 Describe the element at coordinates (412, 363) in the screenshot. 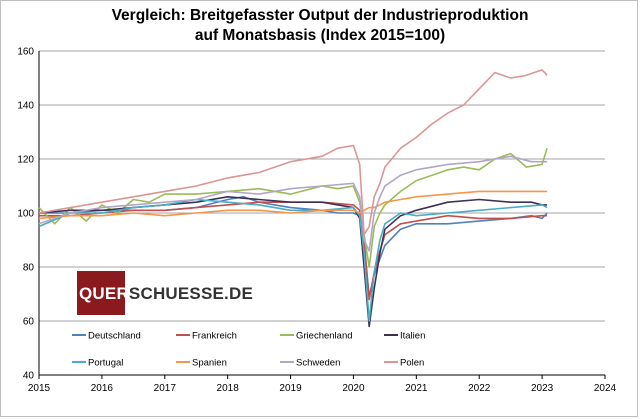

I see `legend-label-polen: Polen` at that location.